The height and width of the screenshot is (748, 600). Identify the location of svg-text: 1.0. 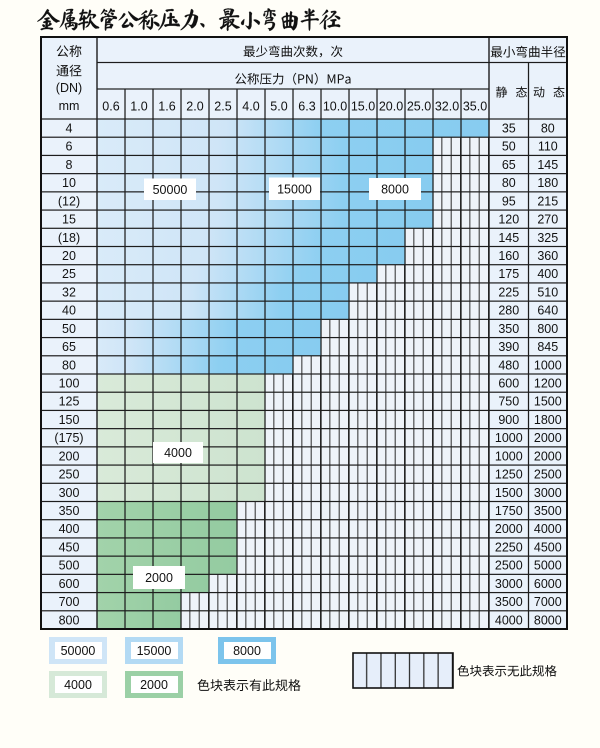
(138, 107).